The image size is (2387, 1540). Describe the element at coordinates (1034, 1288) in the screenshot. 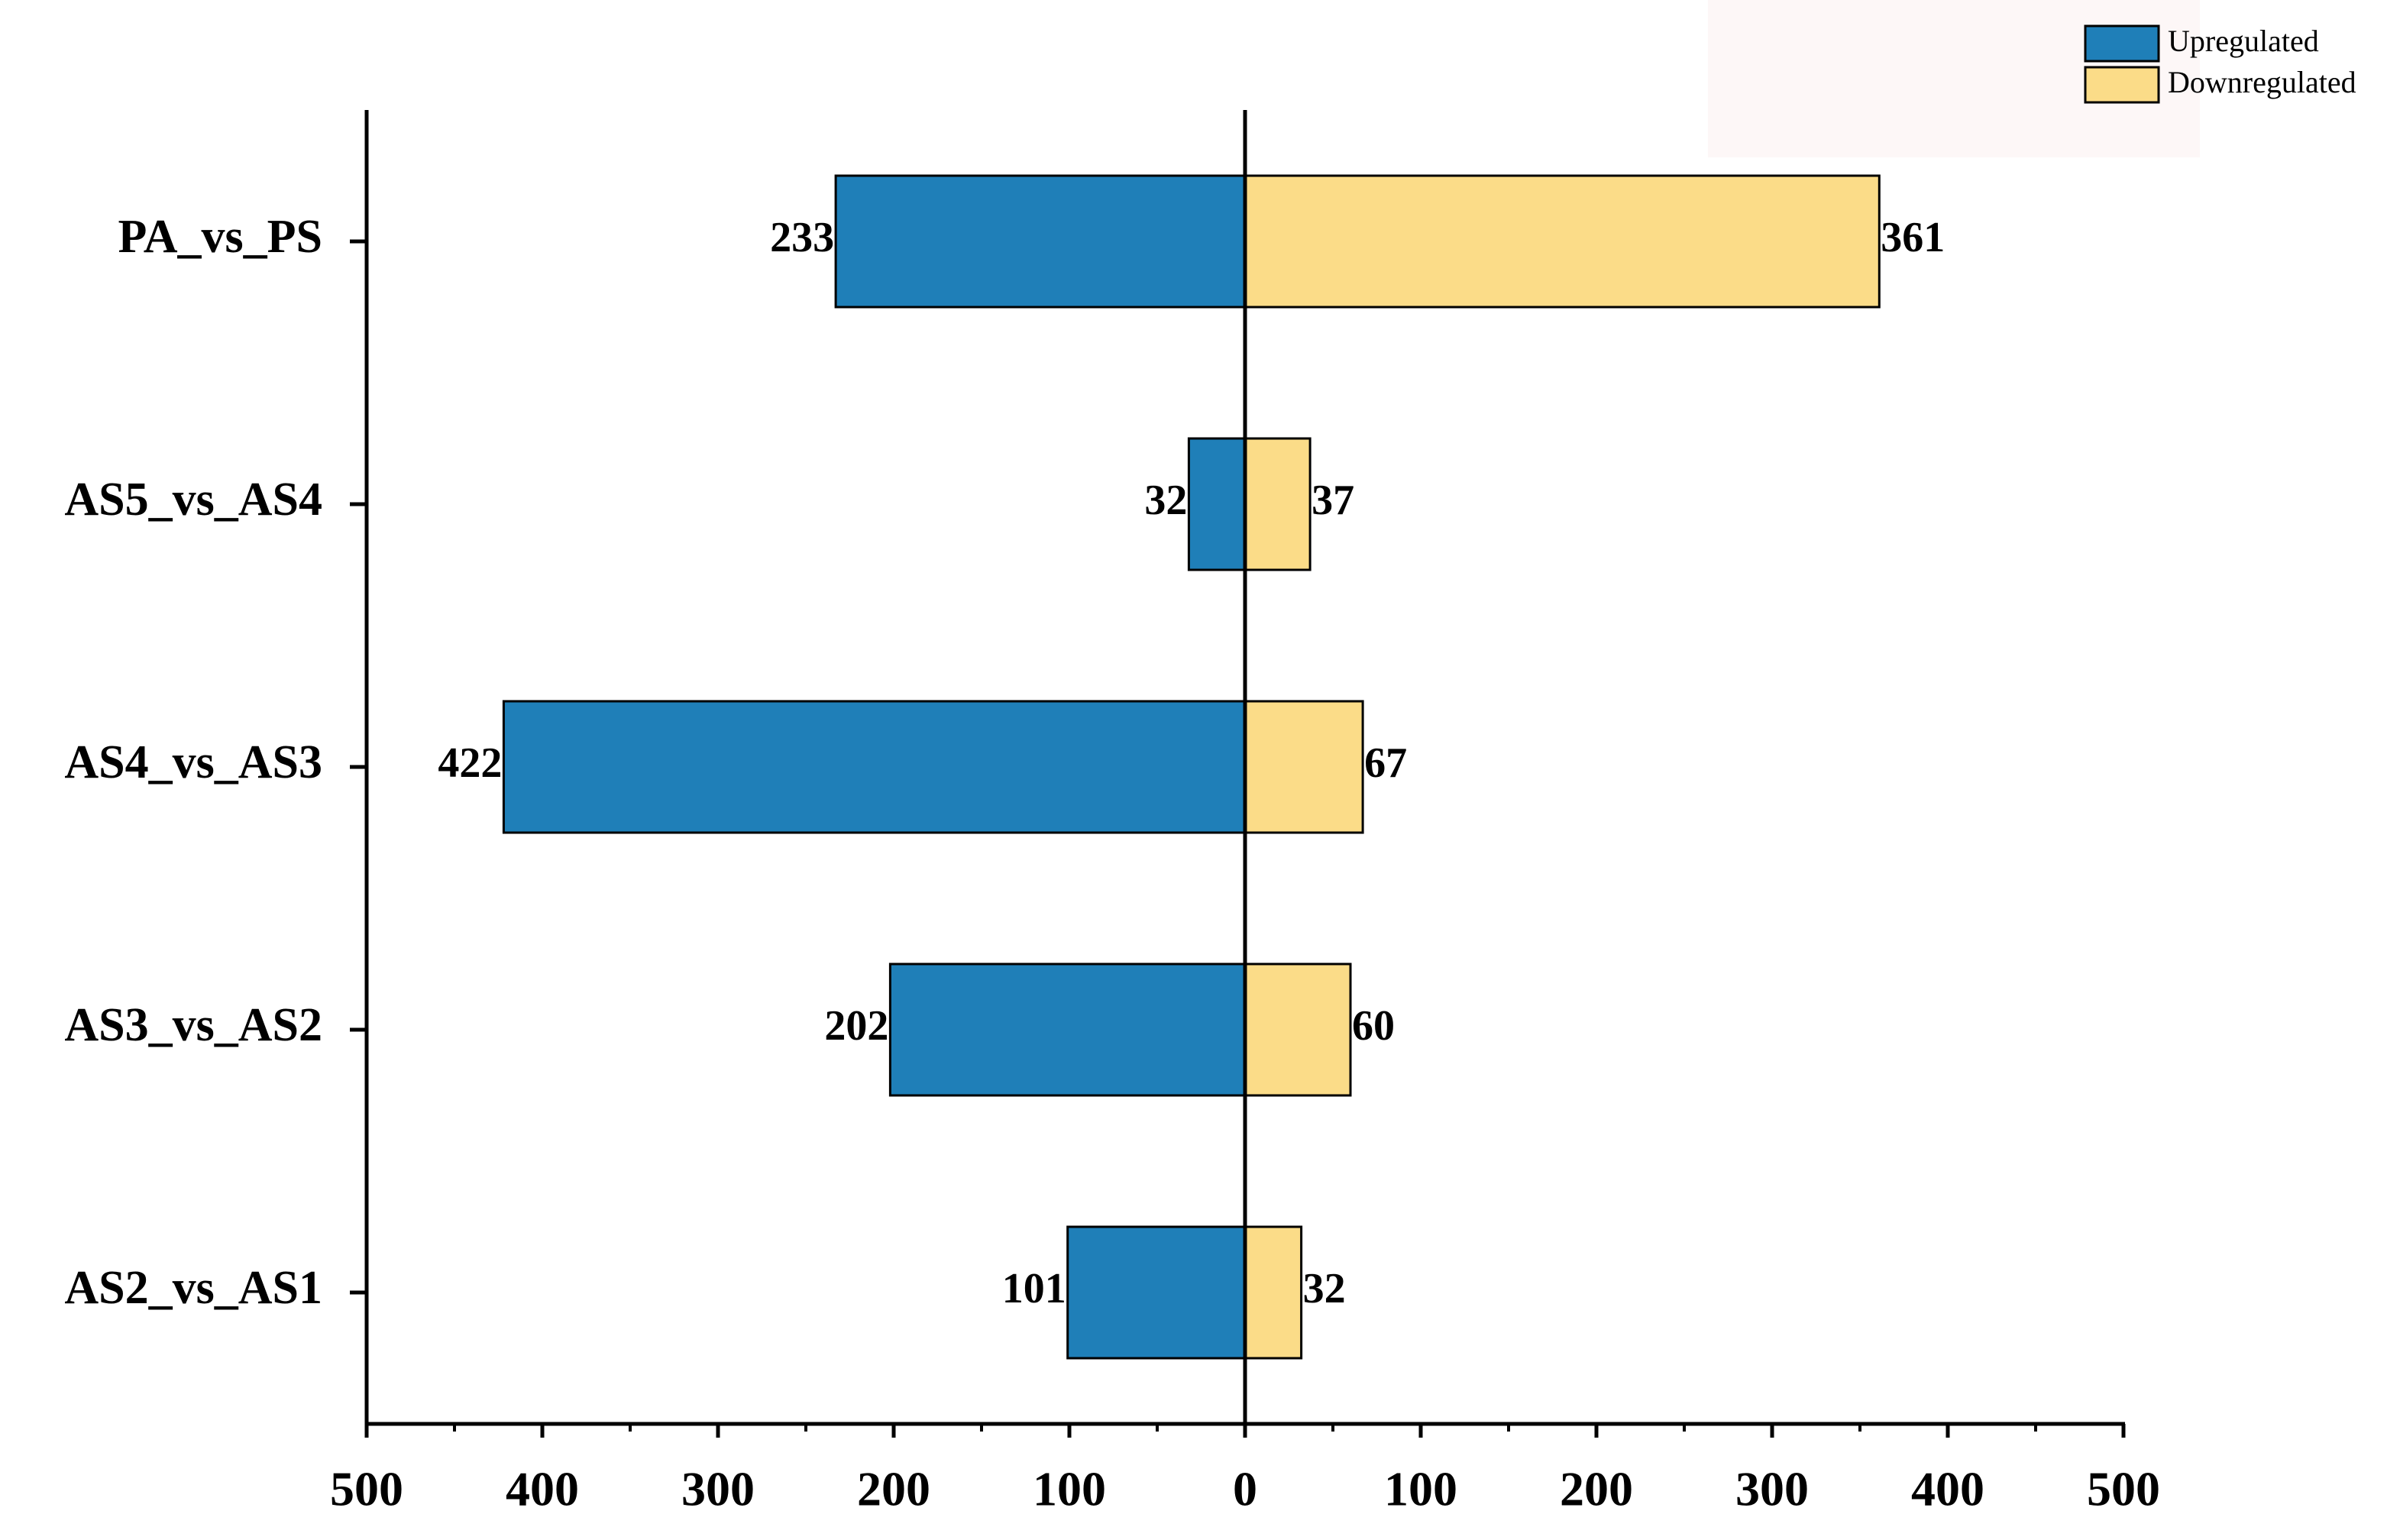

I see `value-label: 101` at that location.